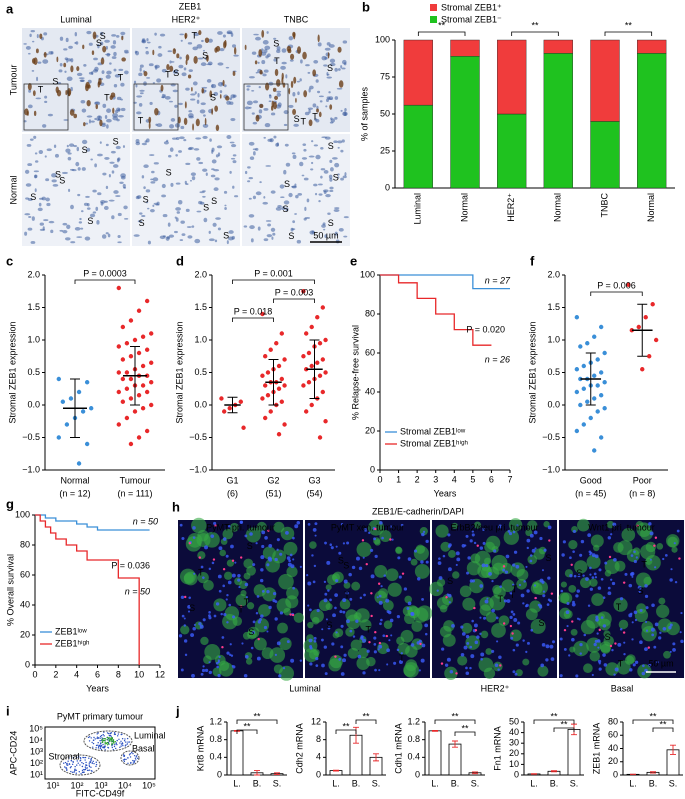 This screenshot has height=799, width=685. I want to click on y-tick-label: 2.0, so click(33, 274).